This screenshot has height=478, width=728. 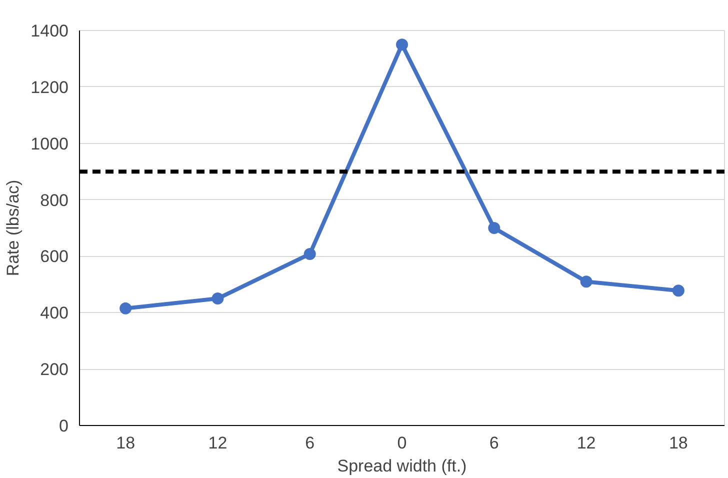 I want to click on y-tick-label: 400, so click(x=54, y=313).